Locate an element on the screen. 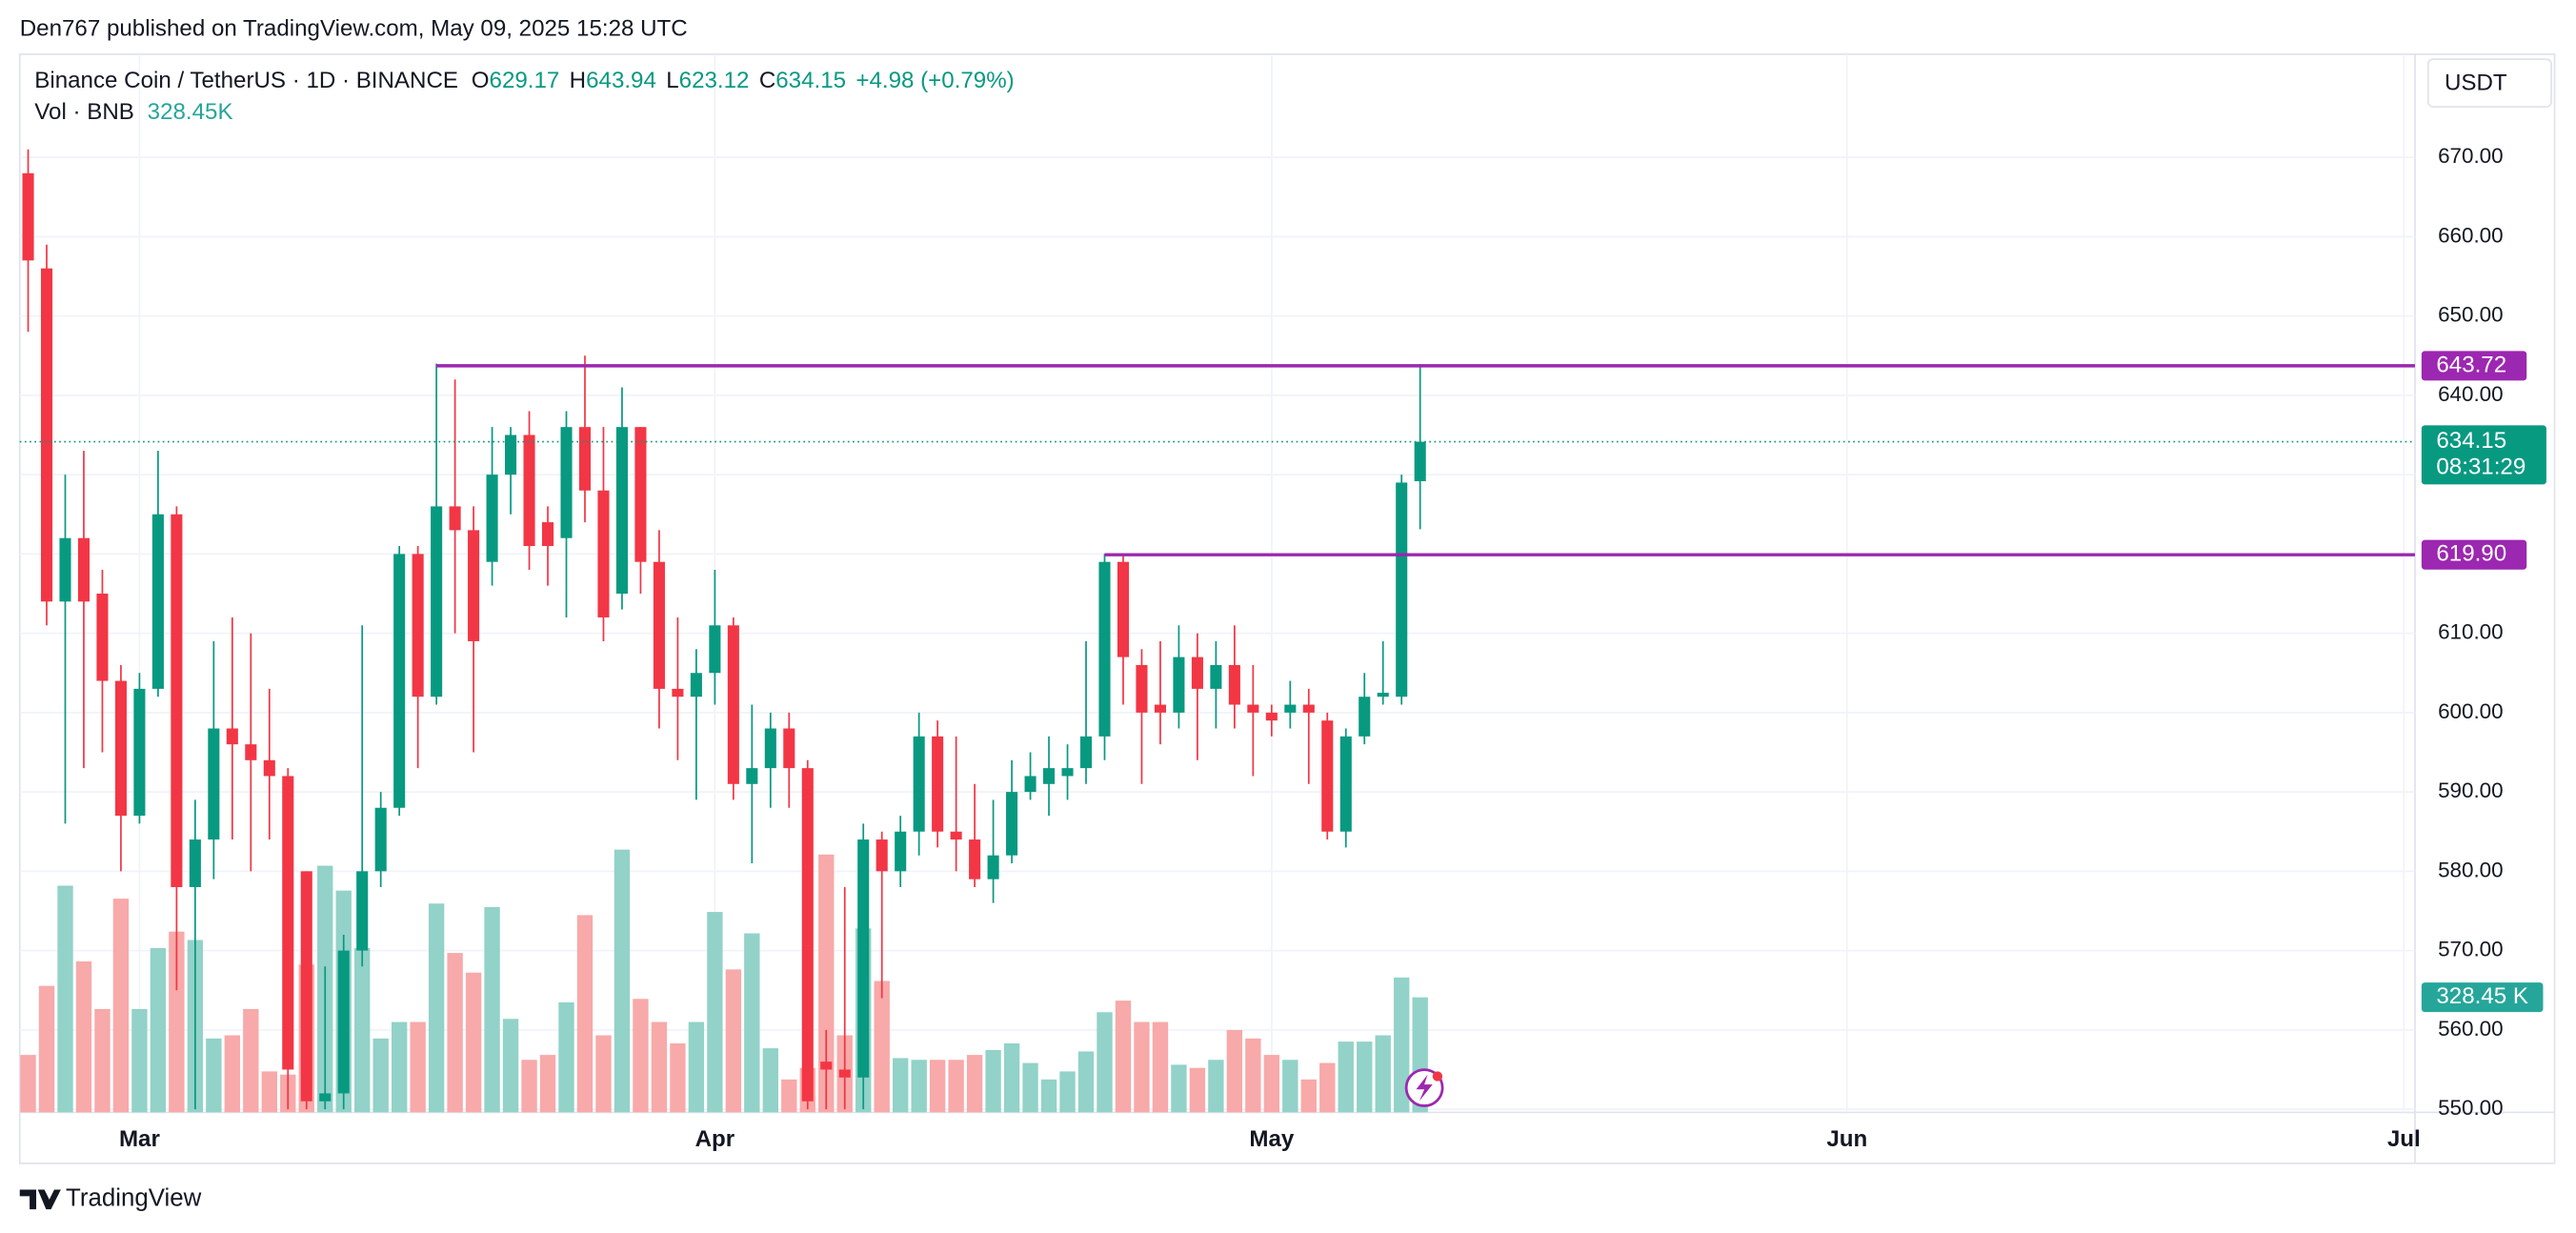 The height and width of the screenshot is (1233, 2576). volume-badge-label: 328.45 K is located at coordinates (2482, 996).